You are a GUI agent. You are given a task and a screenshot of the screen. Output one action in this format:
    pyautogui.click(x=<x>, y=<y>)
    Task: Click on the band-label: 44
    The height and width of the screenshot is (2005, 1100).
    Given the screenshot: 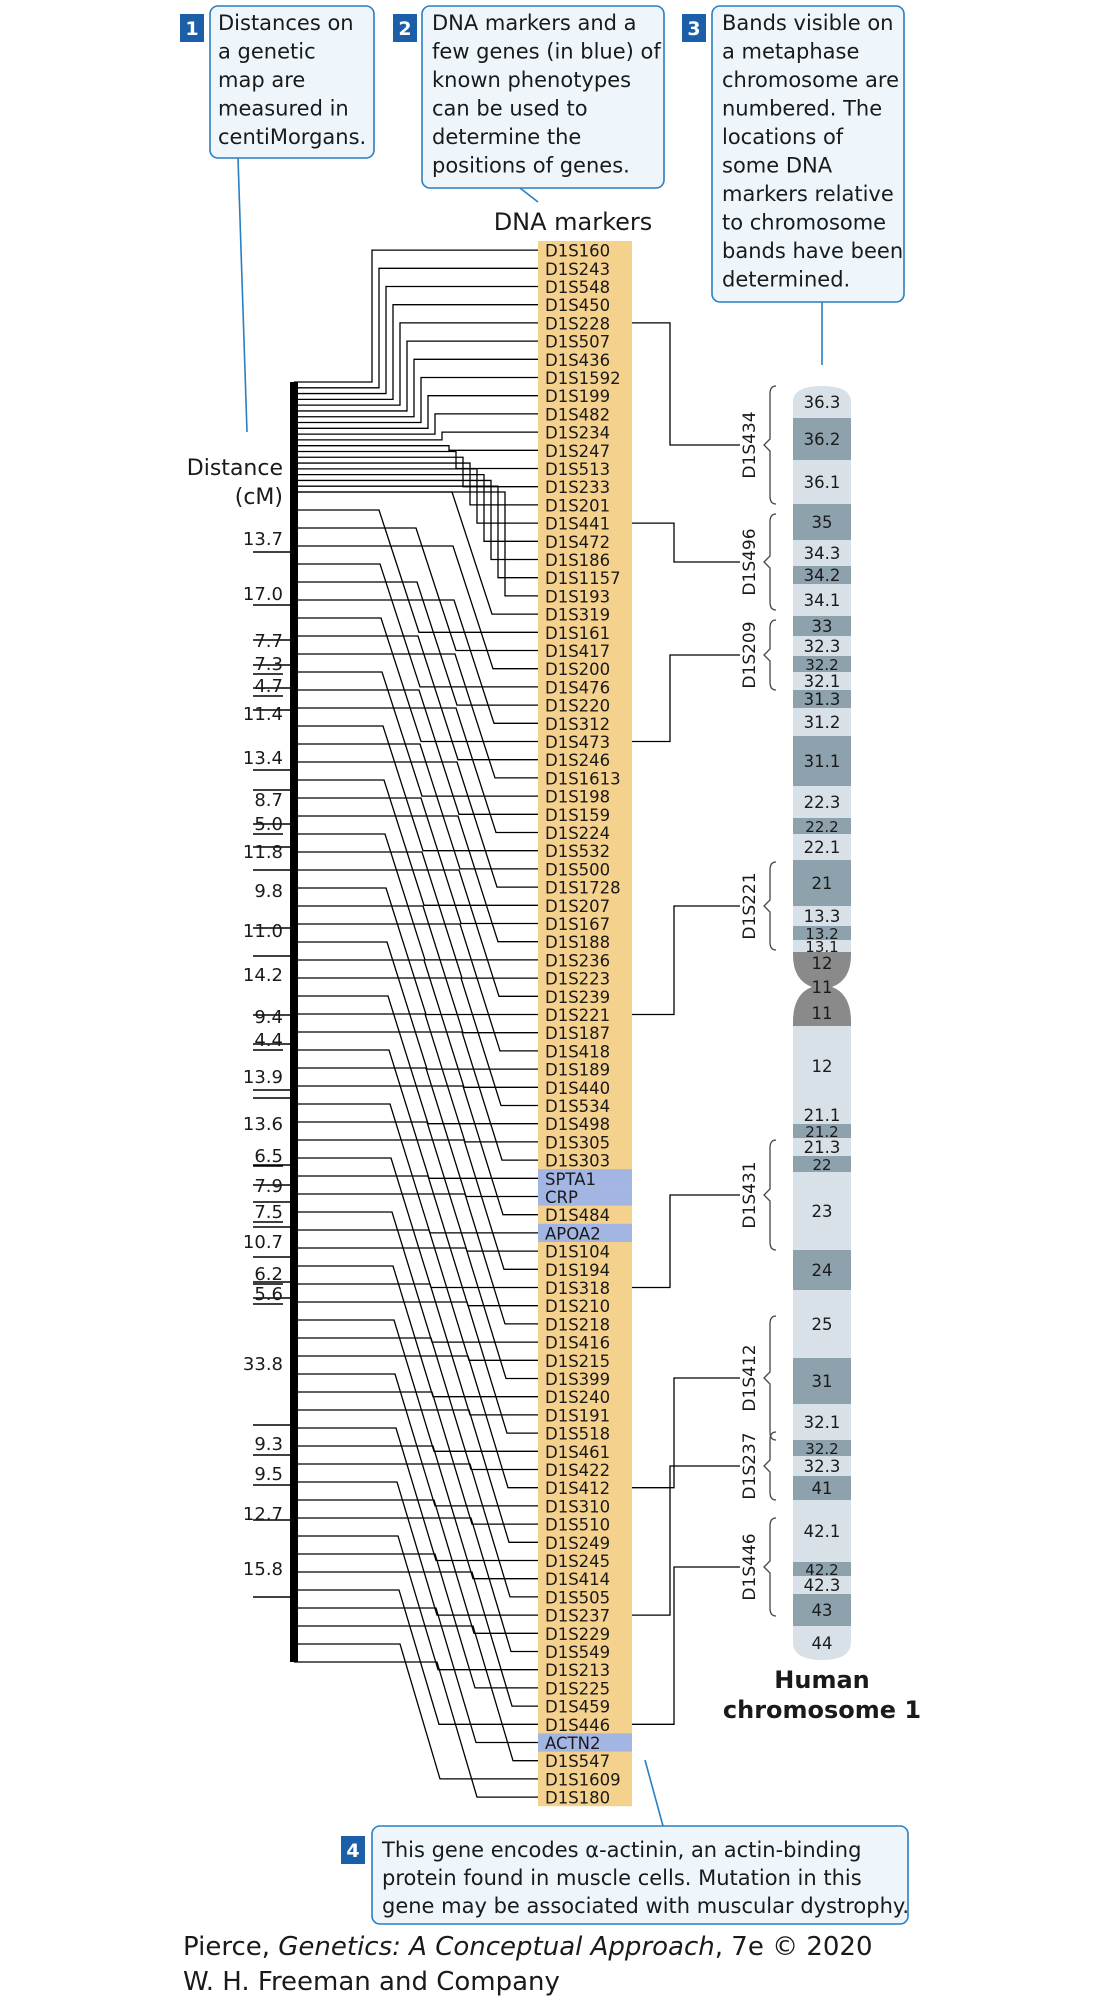 What is the action you would take?
    pyautogui.click(x=822, y=1643)
    